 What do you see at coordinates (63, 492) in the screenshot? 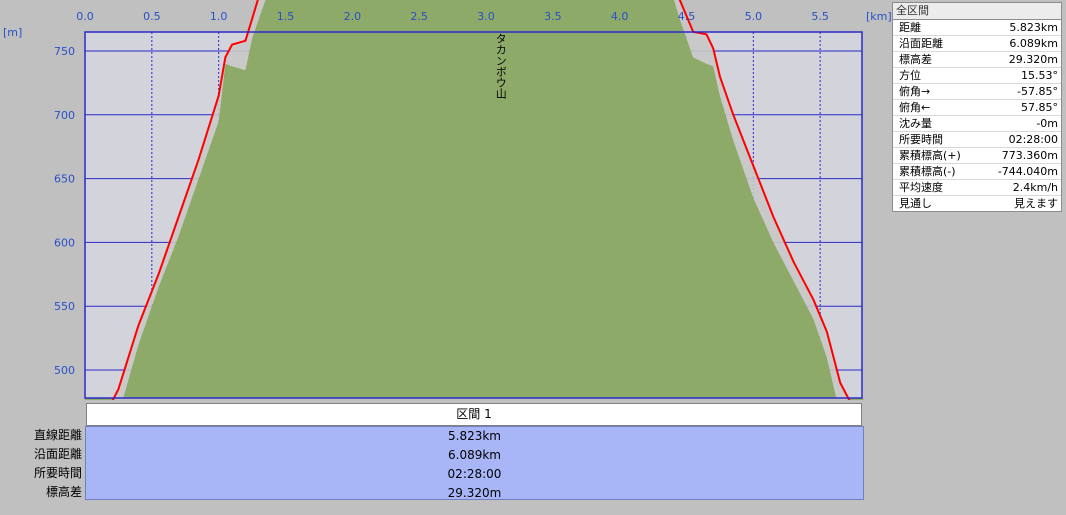
I see `segment-label: 標高差` at bounding box center [63, 492].